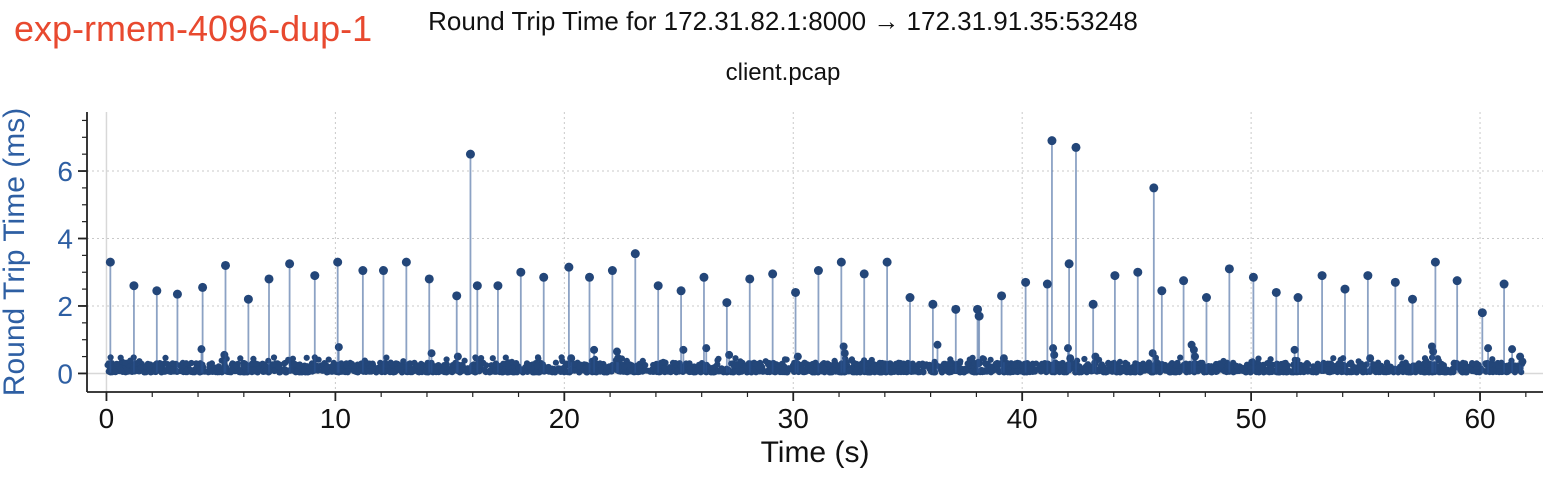 The image size is (1566, 478). I want to click on x-axis-label: Time (s), so click(815, 452).